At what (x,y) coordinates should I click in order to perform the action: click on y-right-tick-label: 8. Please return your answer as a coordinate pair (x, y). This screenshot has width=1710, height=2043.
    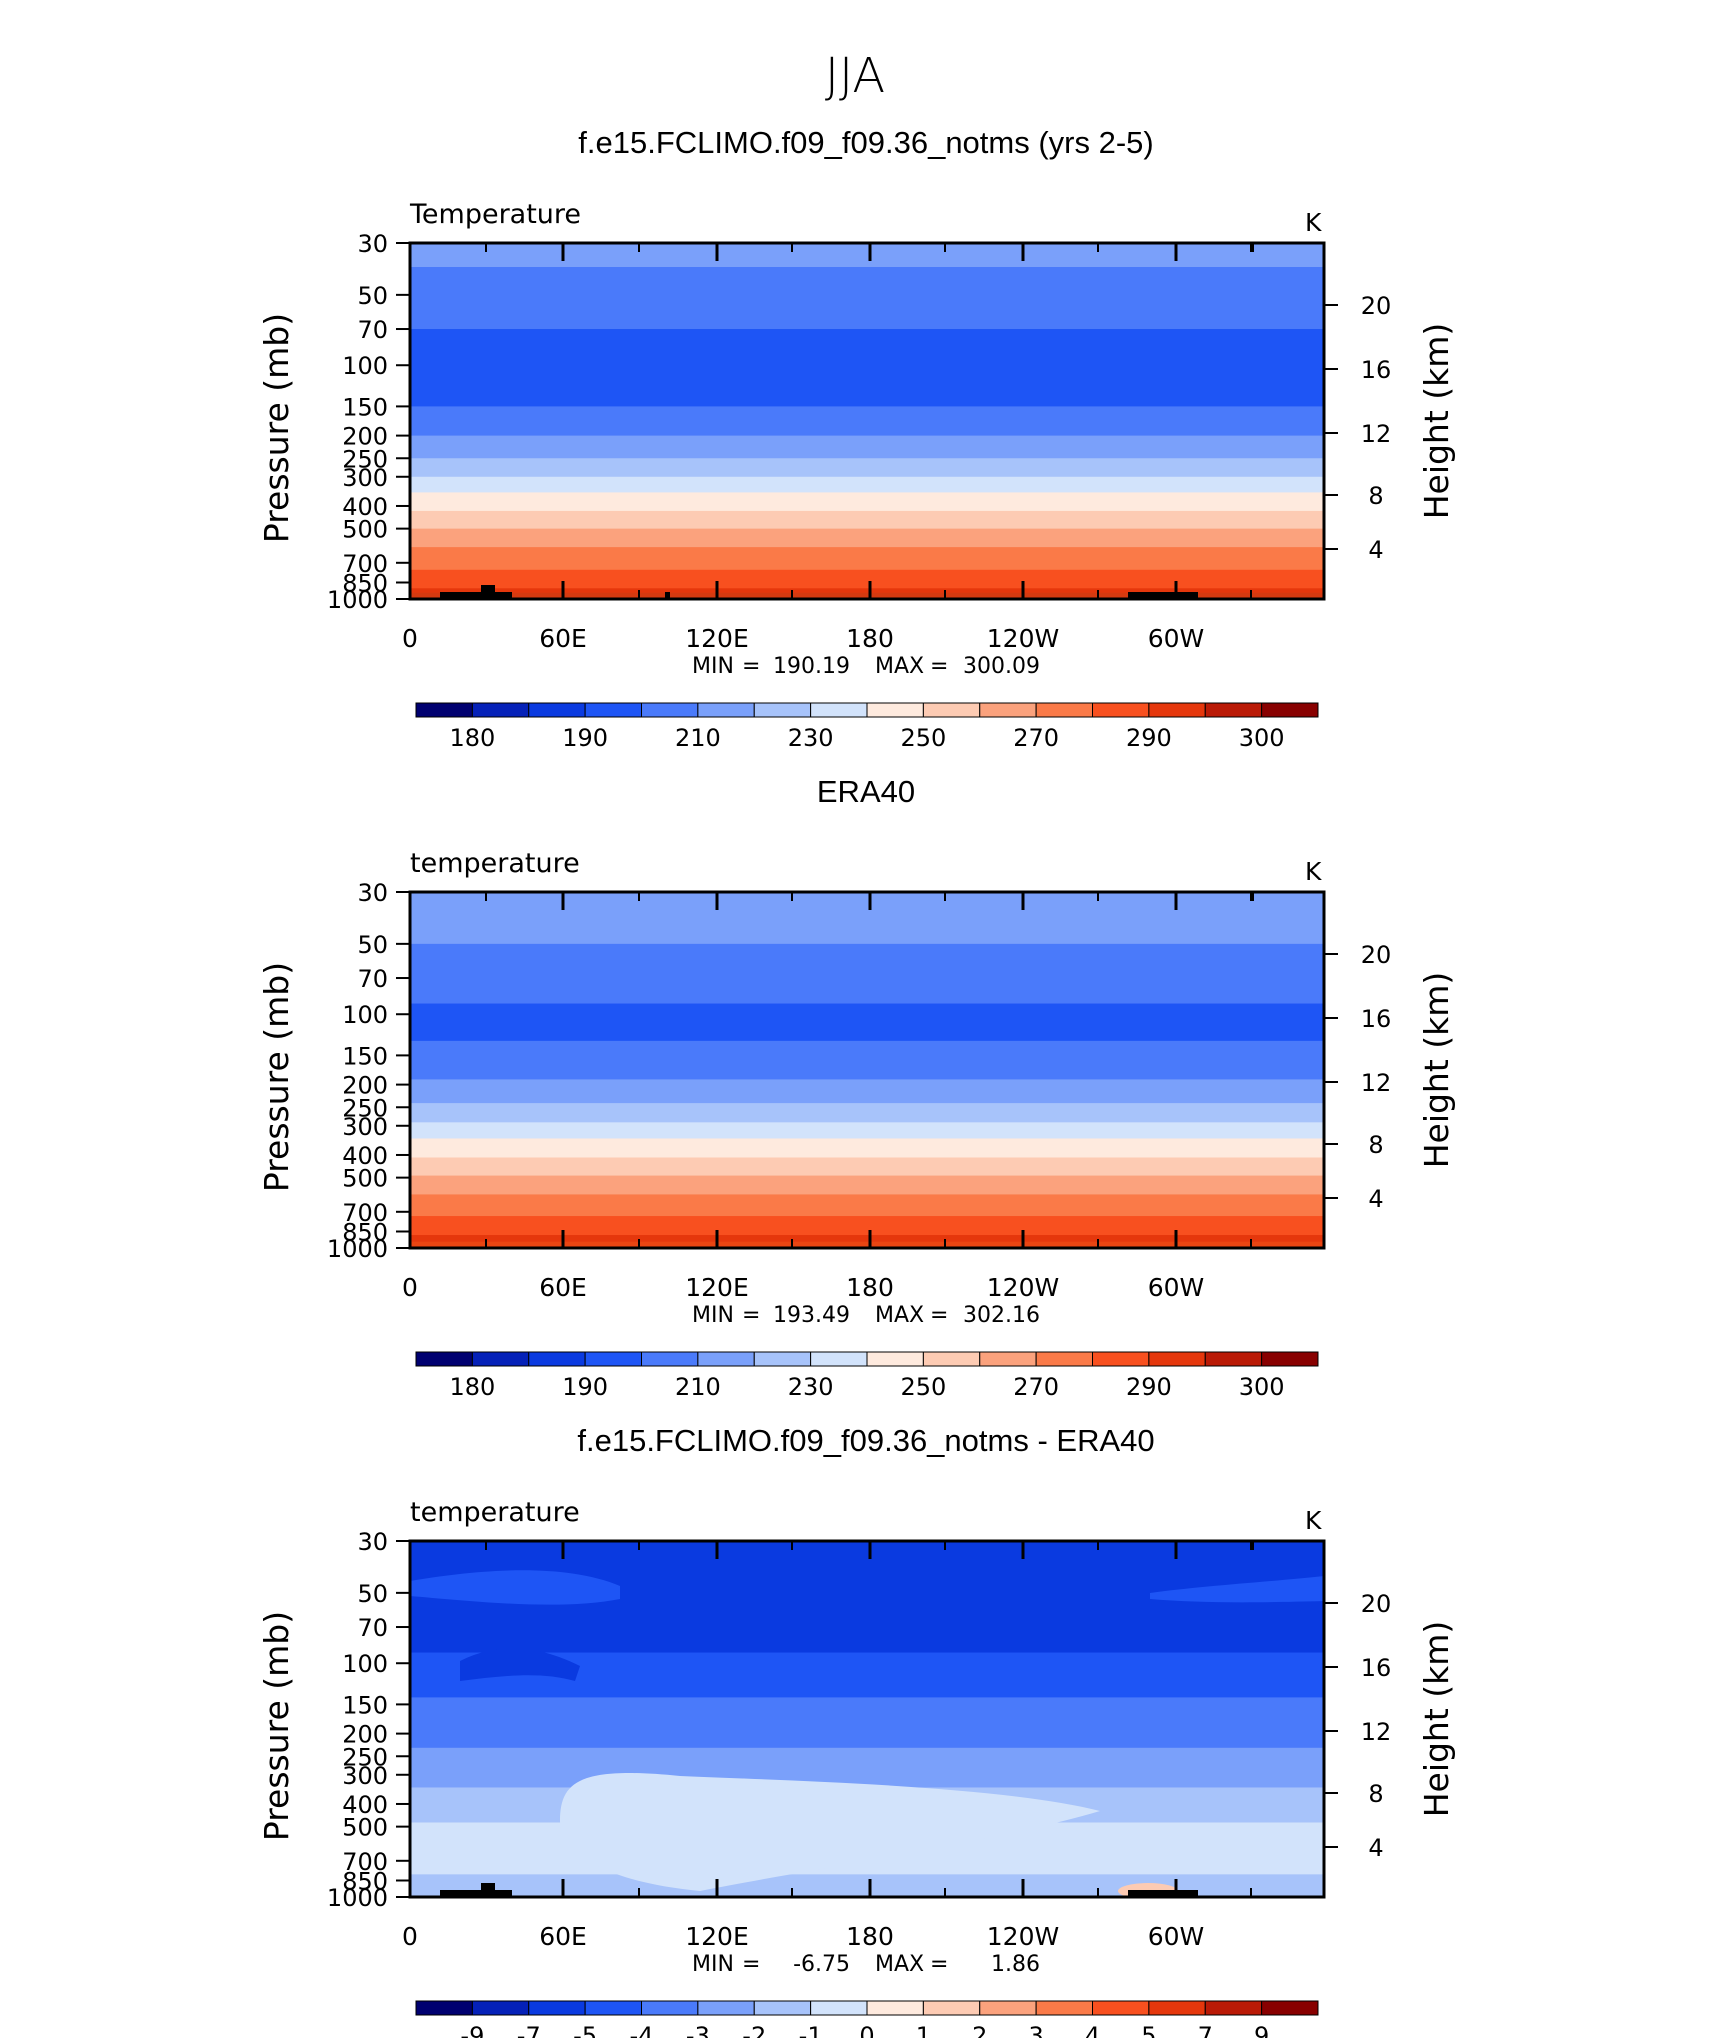
    Looking at the image, I should click on (1375, 1794).